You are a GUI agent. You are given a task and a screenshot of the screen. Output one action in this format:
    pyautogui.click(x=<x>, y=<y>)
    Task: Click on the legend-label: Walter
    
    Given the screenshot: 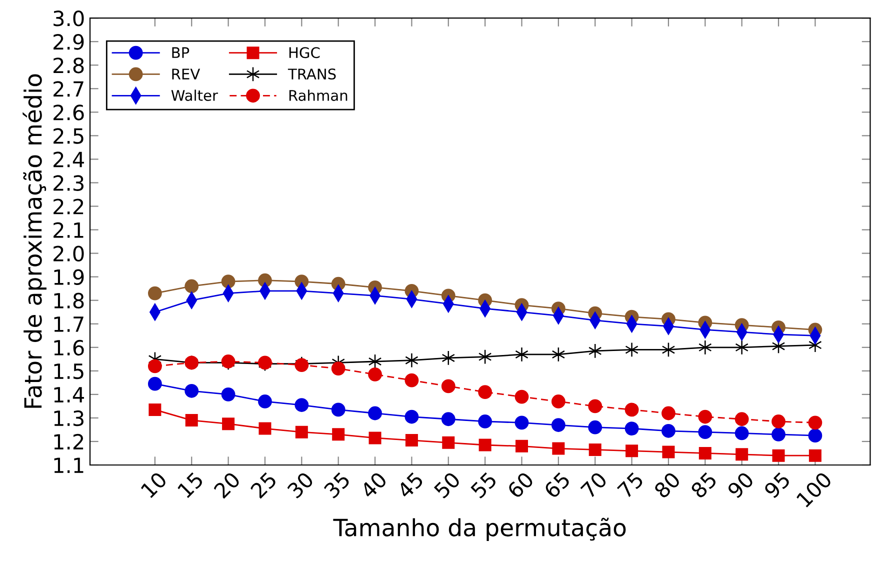 What is the action you would take?
    pyautogui.click(x=194, y=95)
    